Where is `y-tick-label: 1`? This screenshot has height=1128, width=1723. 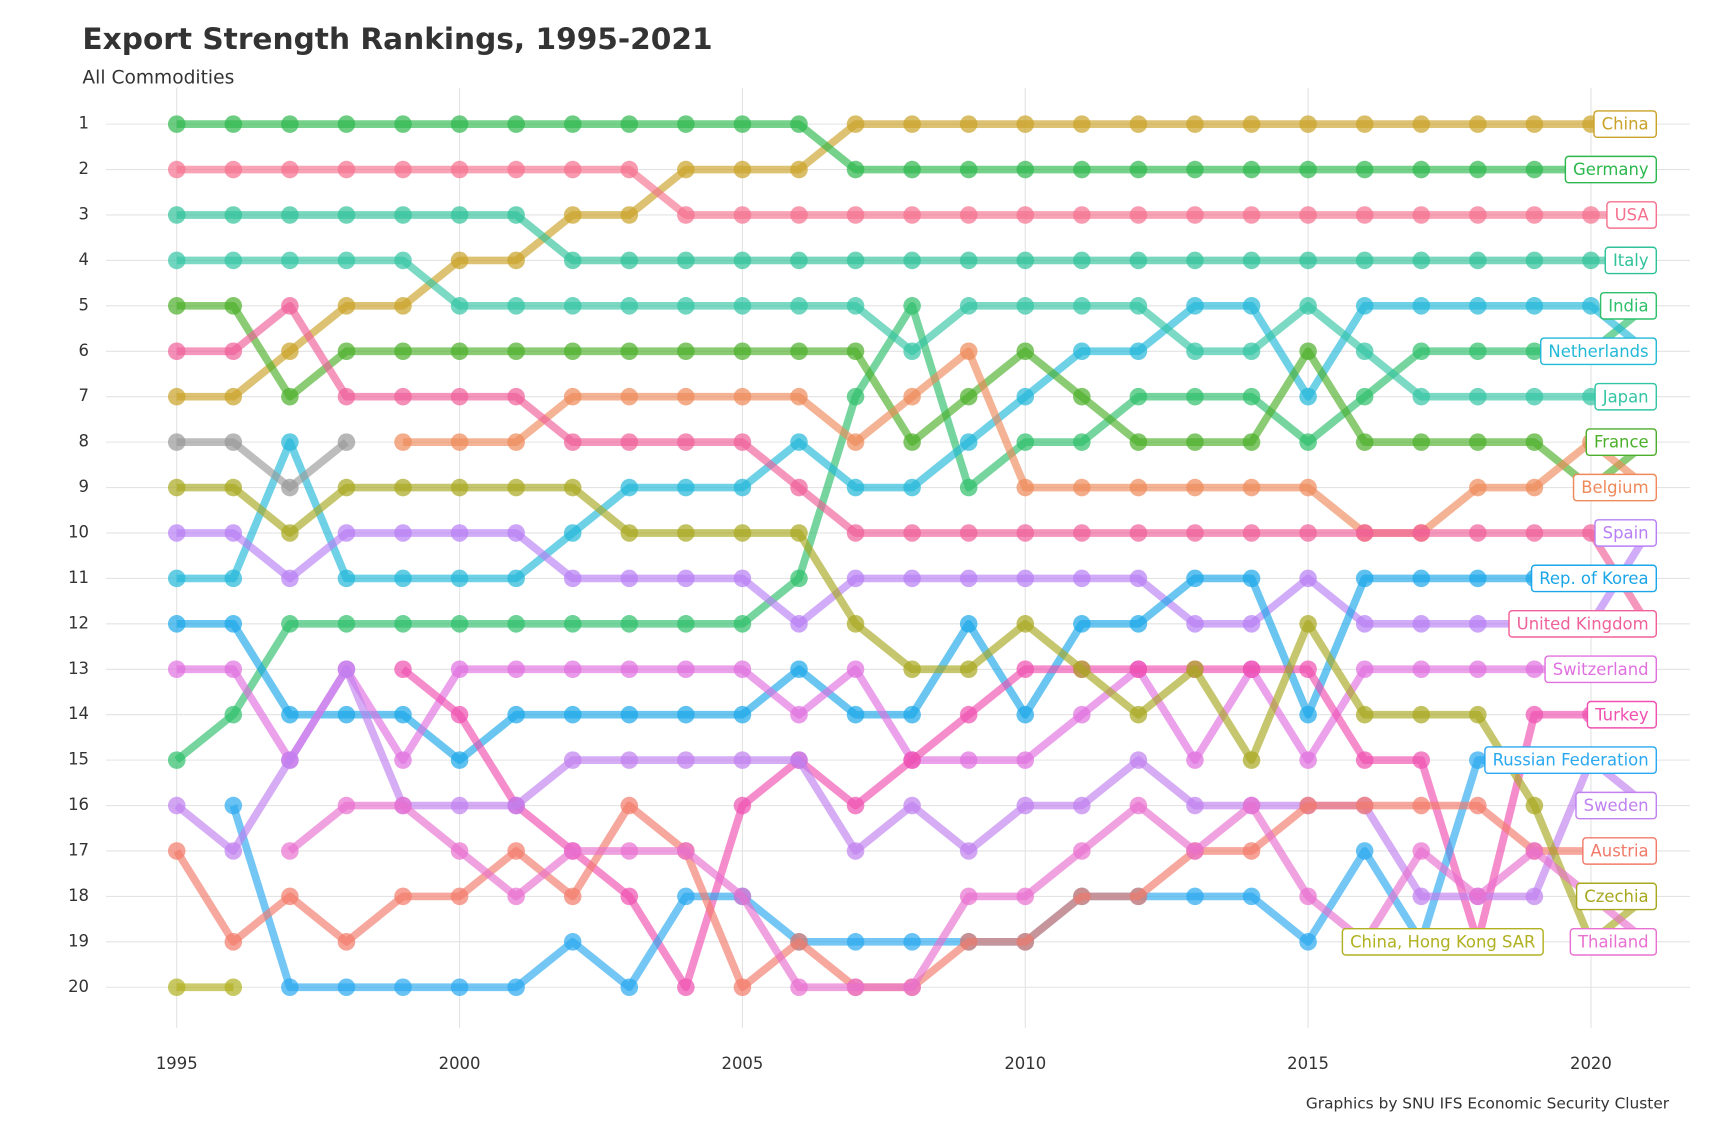 y-tick-label: 1 is located at coordinates (84, 123).